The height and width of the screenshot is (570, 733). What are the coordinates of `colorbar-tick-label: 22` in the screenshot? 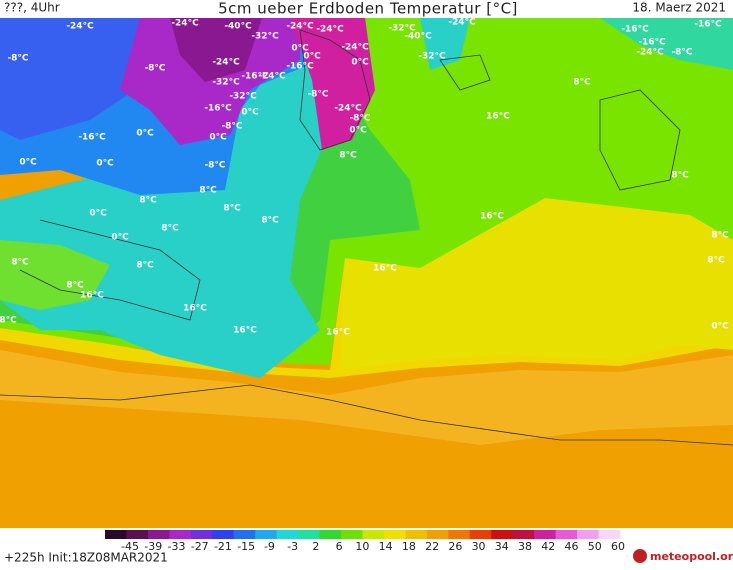 It's located at (432, 546).